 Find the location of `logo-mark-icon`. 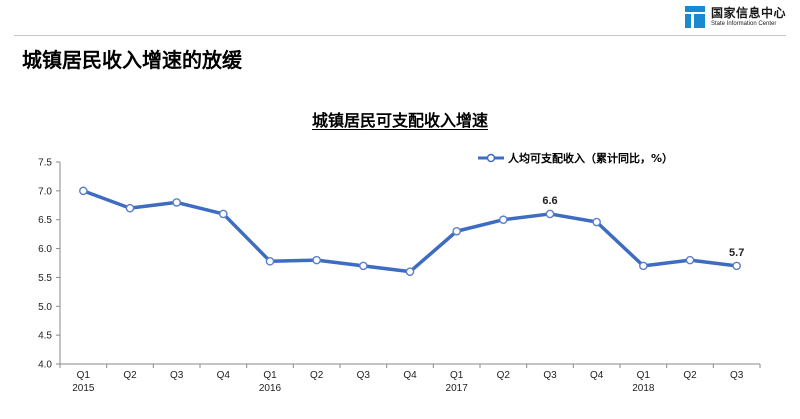

logo-mark-icon is located at coordinates (694, 17).